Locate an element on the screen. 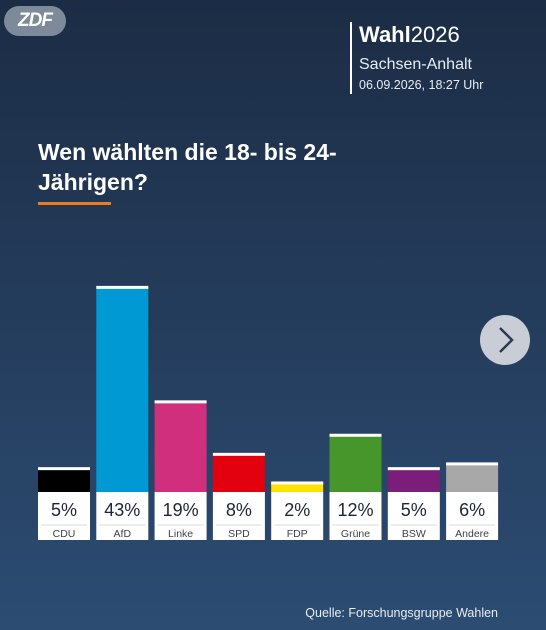 Image resolution: width=546 pixels, height=630 pixels. value-label: 8% is located at coordinates (239, 510).